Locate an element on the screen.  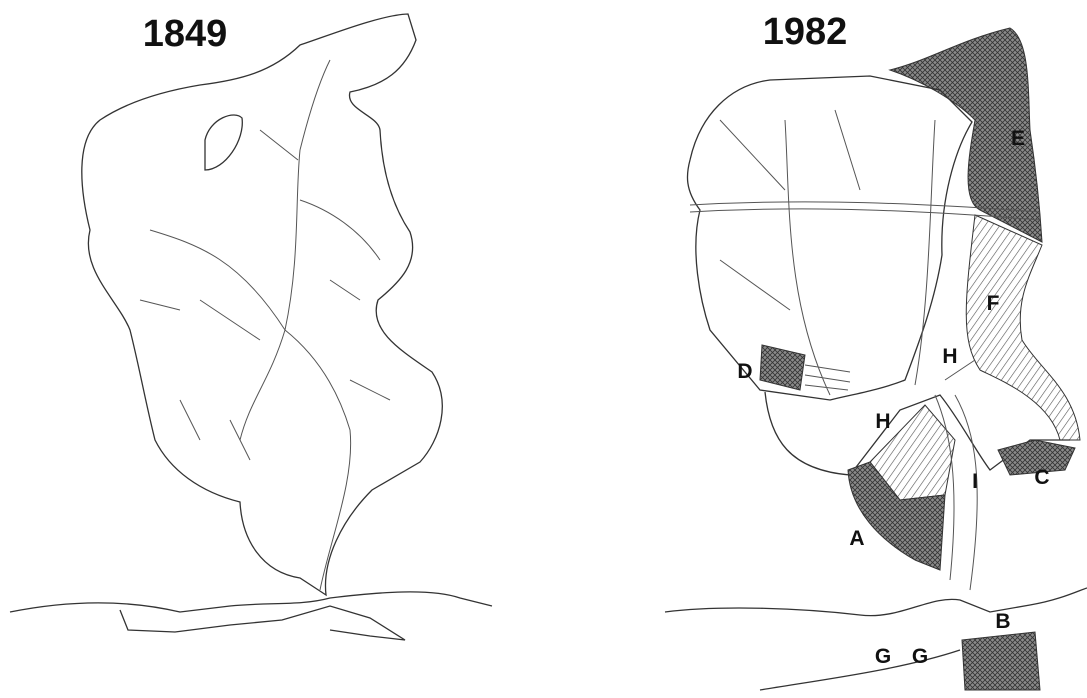
area-label: A is located at coordinates (856, 538).